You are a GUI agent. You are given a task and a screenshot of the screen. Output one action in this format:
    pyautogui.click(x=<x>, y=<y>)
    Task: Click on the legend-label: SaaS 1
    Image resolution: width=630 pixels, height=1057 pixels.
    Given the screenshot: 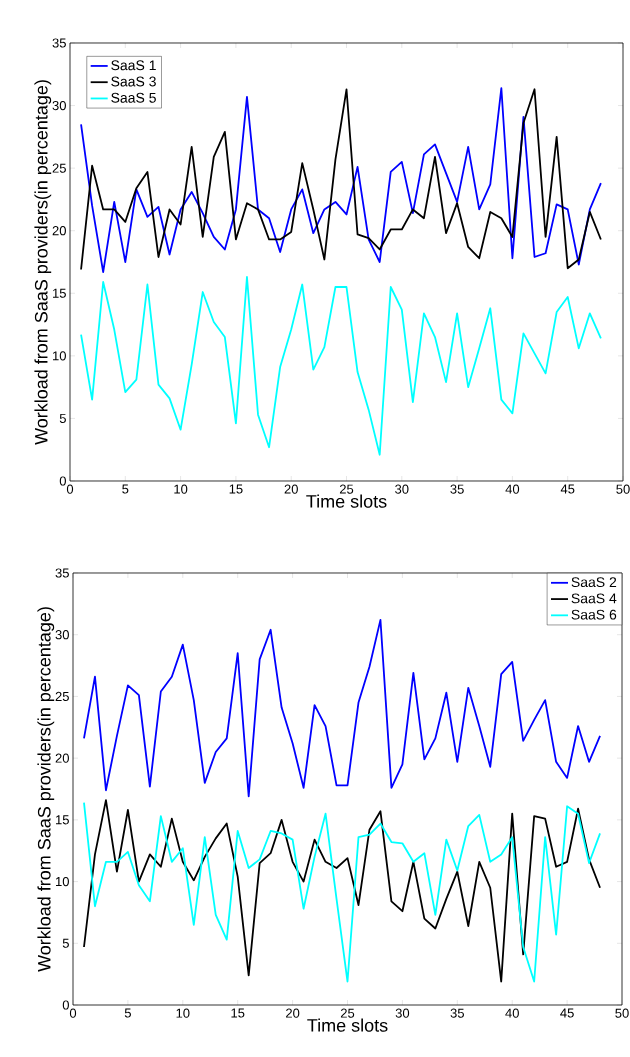 What is the action you would take?
    pyautogui.click(x=133, y=65)
    